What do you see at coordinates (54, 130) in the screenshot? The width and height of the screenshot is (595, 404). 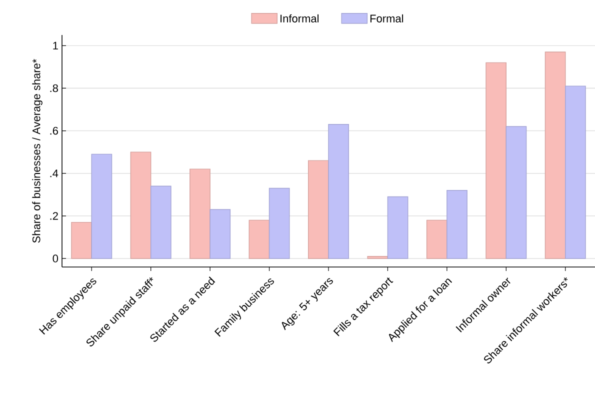 I see `y-tick-label: .6` at bounding box center [54, 130].